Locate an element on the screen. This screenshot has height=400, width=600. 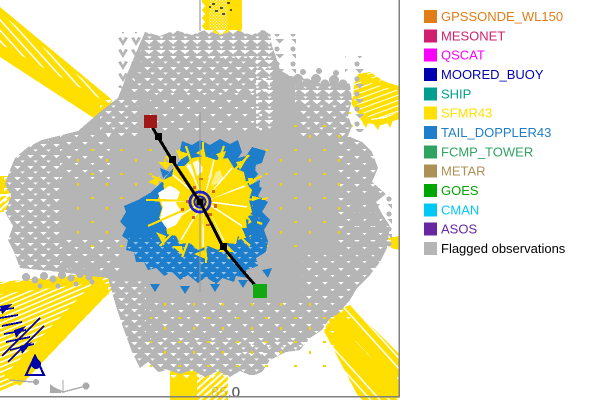
svg-text: CMAN is located at coordinates (460, 209).